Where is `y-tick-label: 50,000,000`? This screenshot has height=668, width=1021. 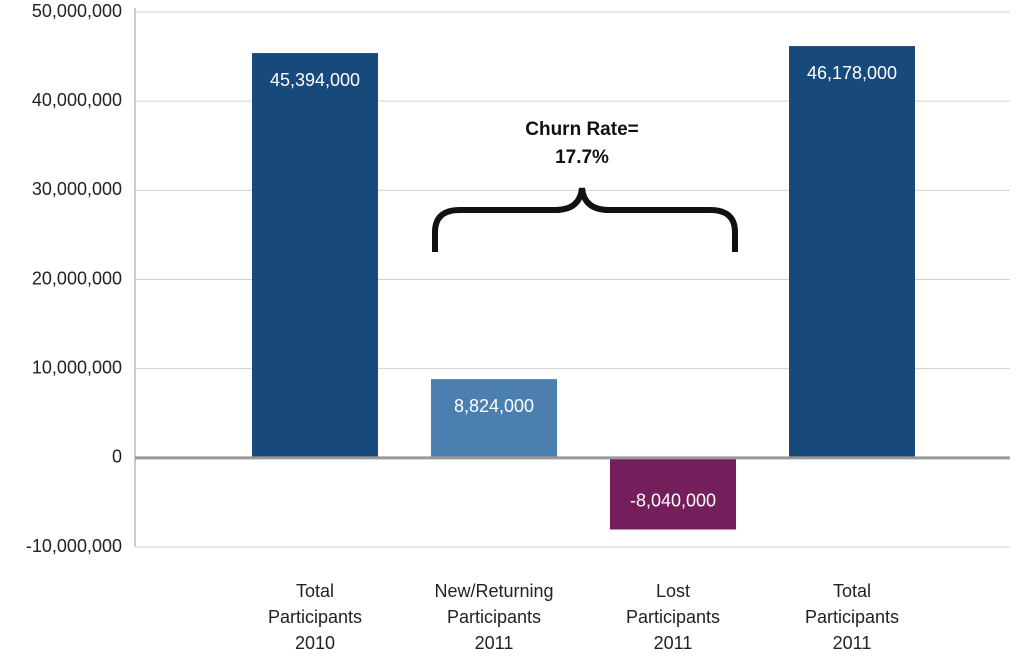
y-tick-label: 50,000,000 is located at coordinates (77, 11).